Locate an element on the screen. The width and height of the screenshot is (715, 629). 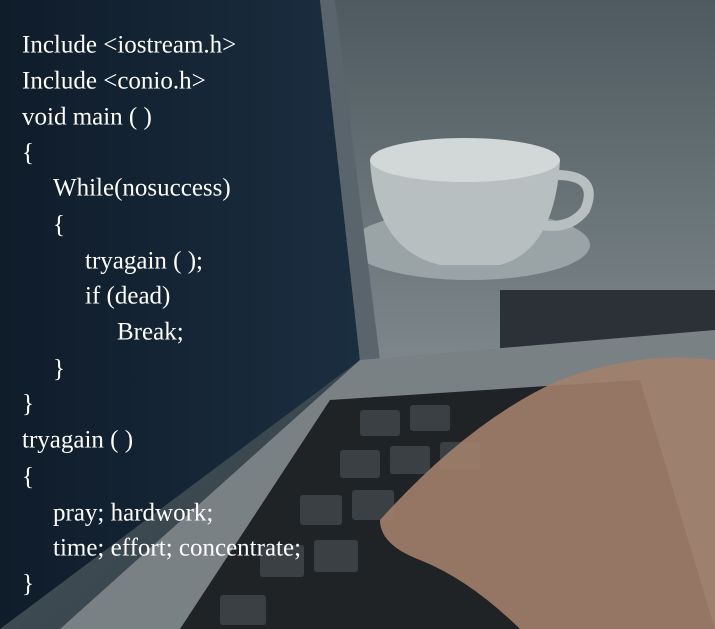
code-line: tryagain ( ); is located at coordinates (144, 261).